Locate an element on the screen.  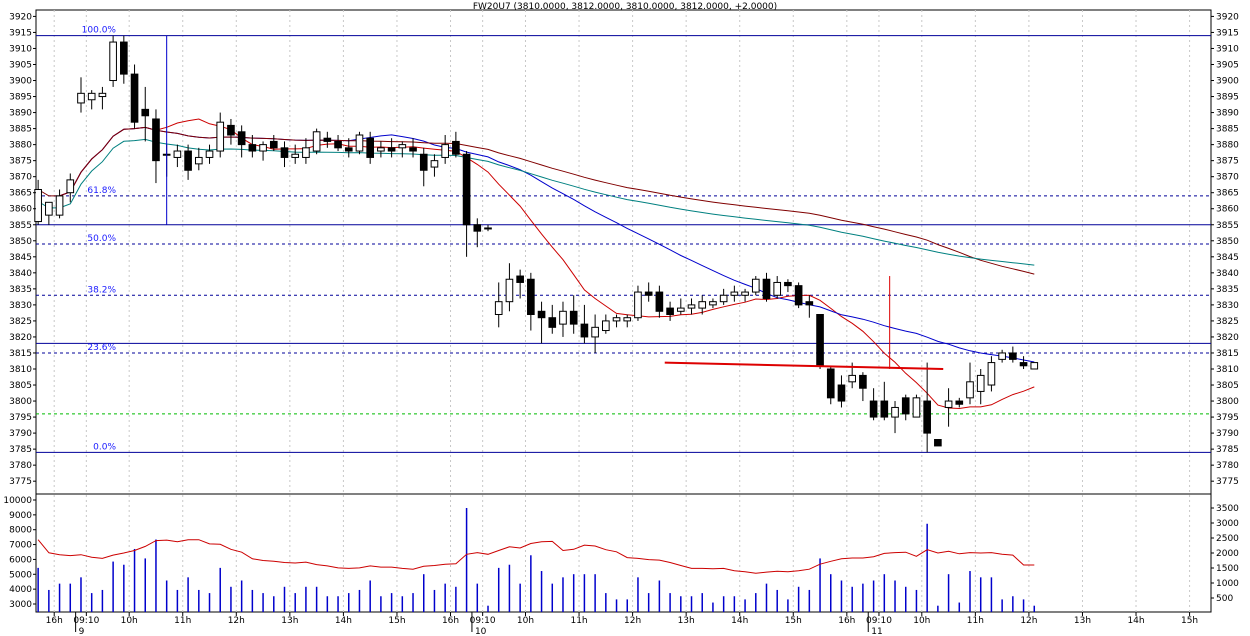
volume-tick-label-right: 3500 is located at coordinates (1227, 509).